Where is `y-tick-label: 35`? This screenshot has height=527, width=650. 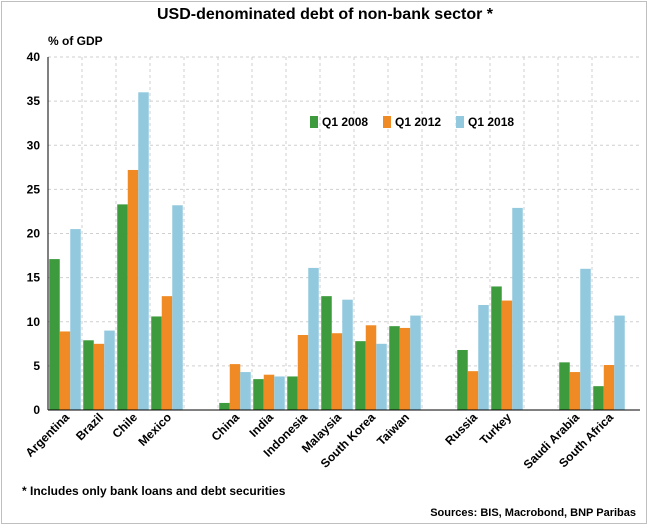
y-tick-label: 35 is located at coordinates (34, 101).